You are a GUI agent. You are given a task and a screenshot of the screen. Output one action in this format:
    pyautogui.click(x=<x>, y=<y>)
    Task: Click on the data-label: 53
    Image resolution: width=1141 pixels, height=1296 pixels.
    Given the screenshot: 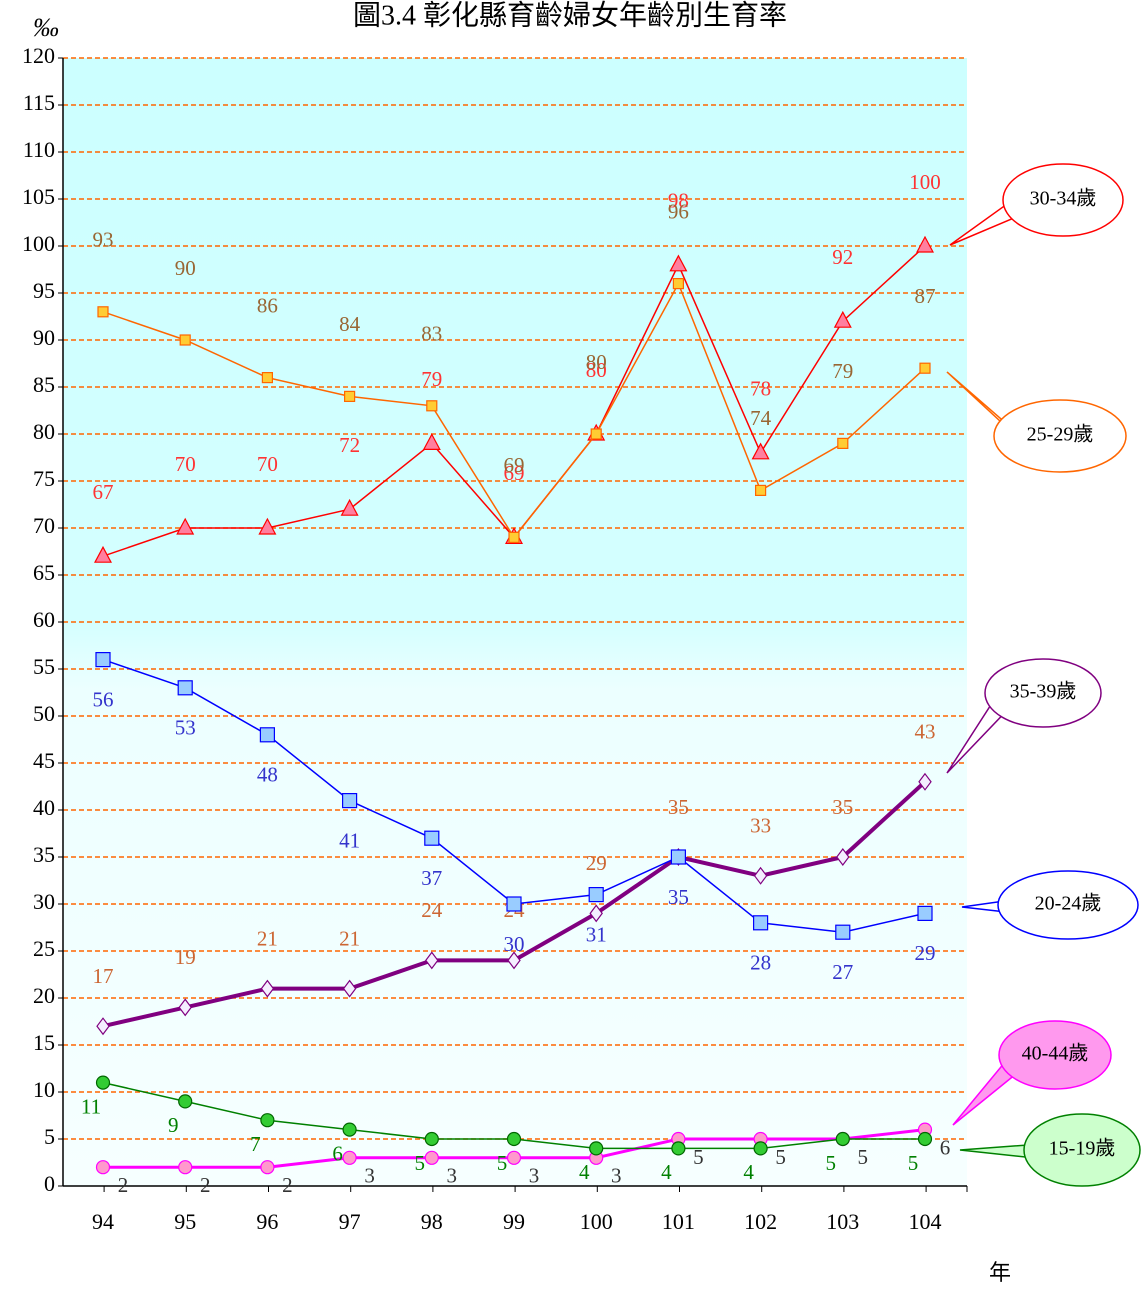 What is the action you would take?
    pyautogui.click(x=185, y=728)
    